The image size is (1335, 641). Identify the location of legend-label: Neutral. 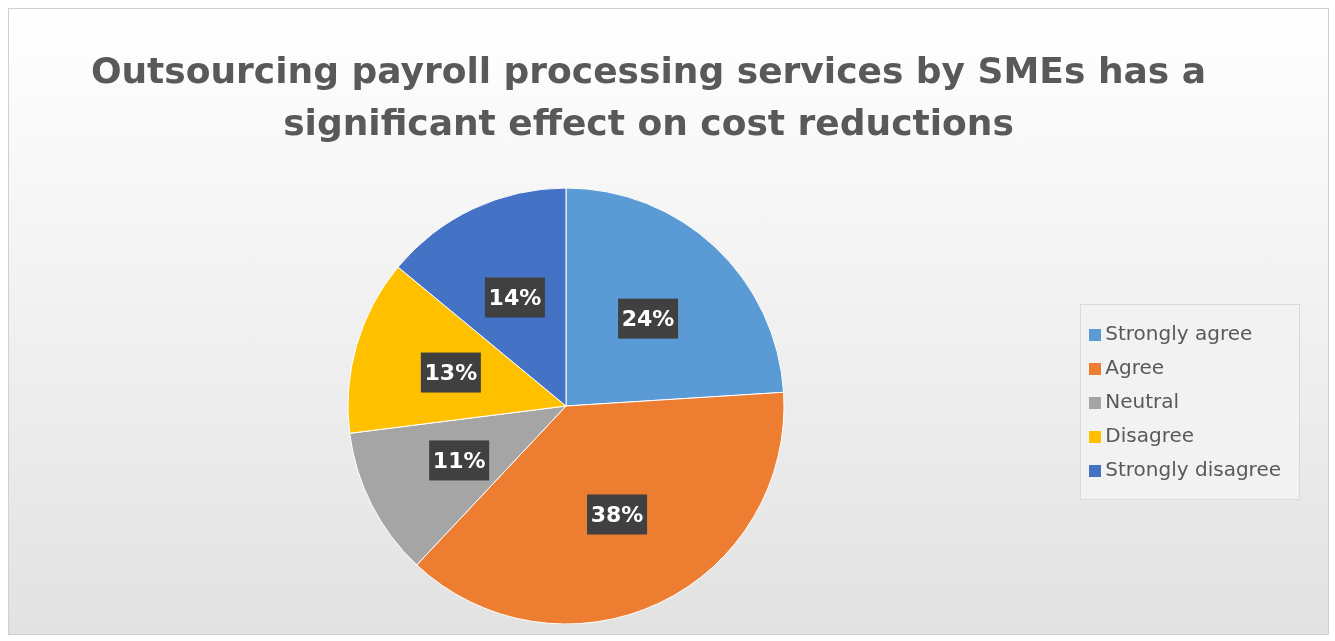
(1142, 400).